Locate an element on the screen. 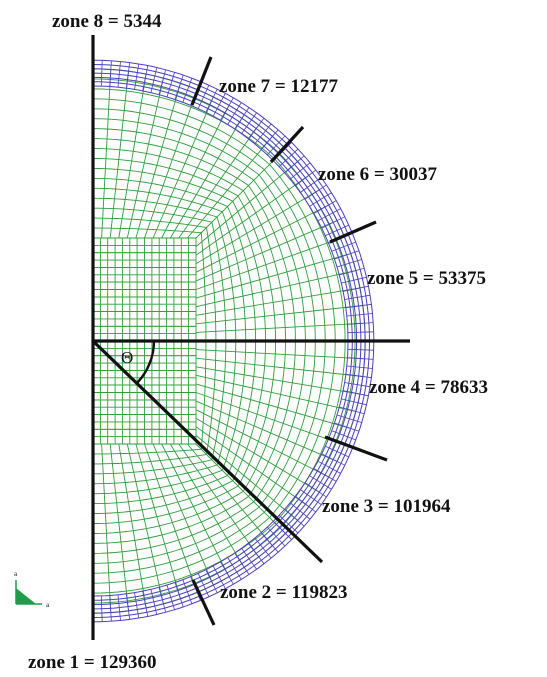 The height and width of the screenshot is (677, 547). theta-arc is located at coordinates (146, 362).